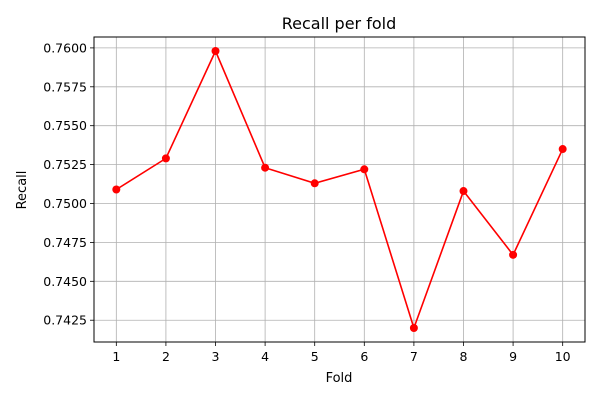  What do you see at coordinates (464, 356) in the screenshot?
I see `x-tick-label: 8` at bounding box center [464, 356].